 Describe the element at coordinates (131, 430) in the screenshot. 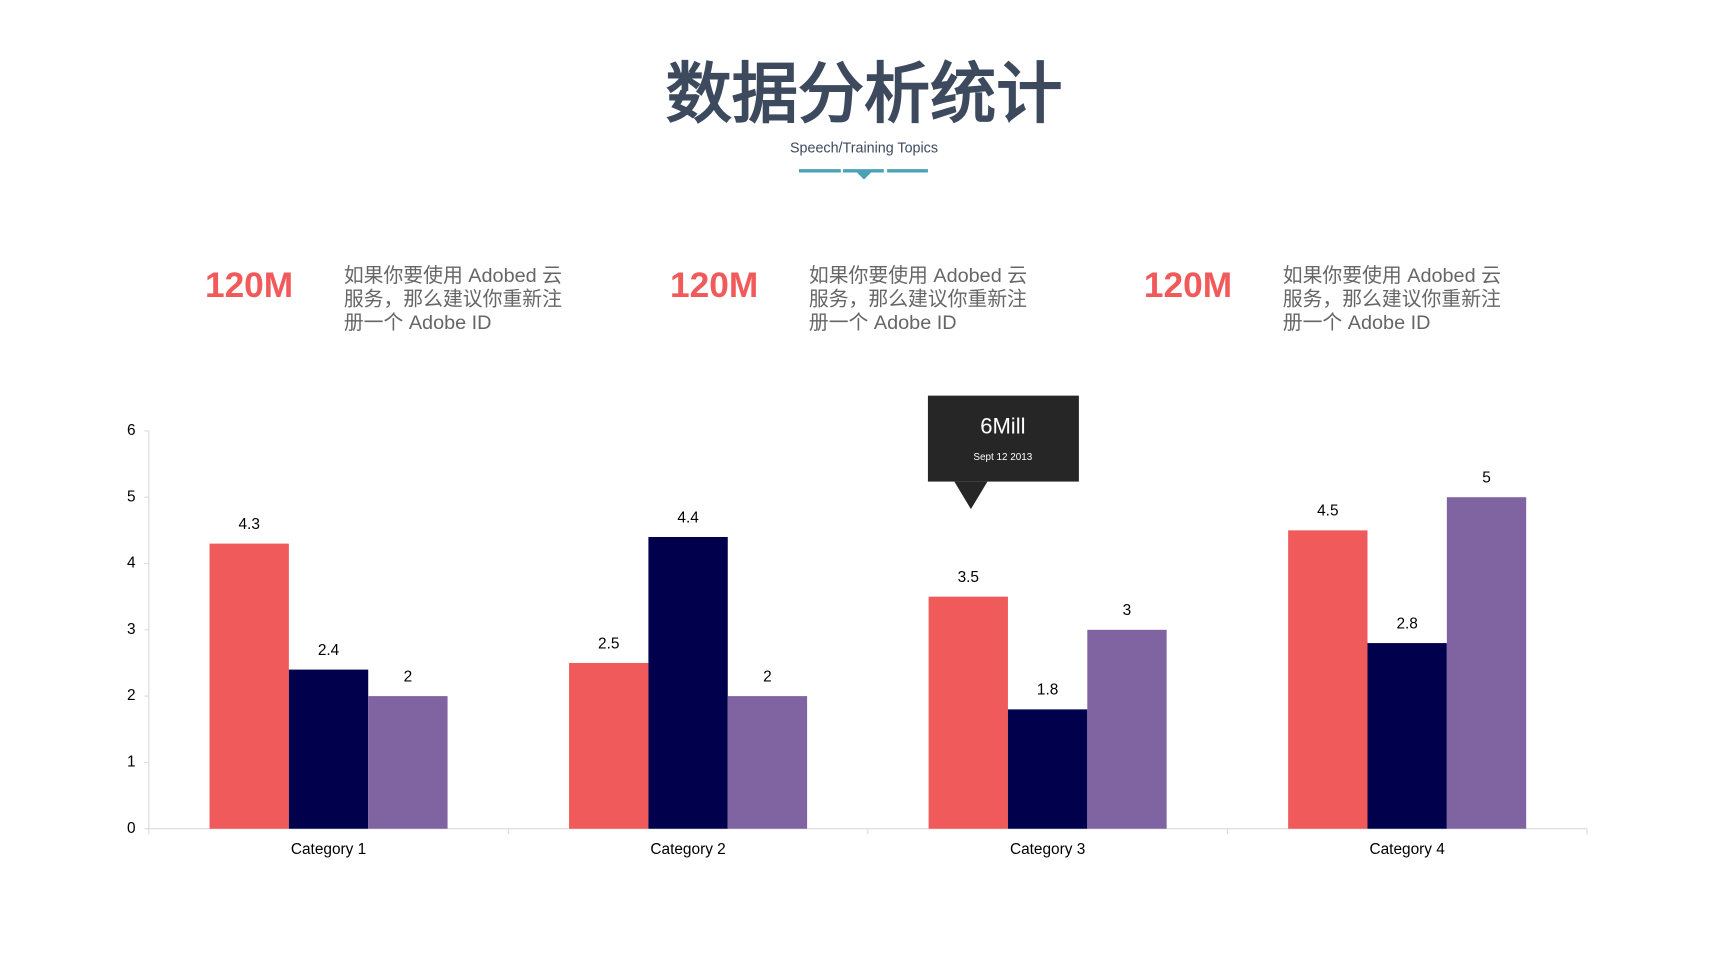

I see `y-tick-label: 6` at that location.